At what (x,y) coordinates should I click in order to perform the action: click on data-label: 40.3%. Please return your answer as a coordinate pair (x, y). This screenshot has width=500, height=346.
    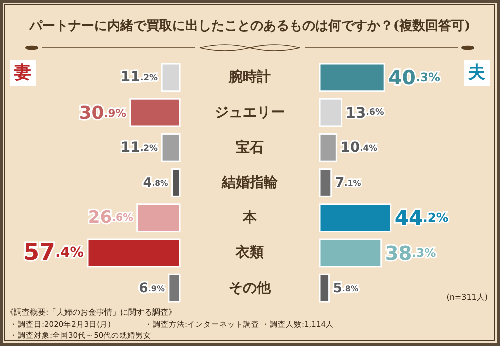
    Looking at the image, I should click on (414, 78).